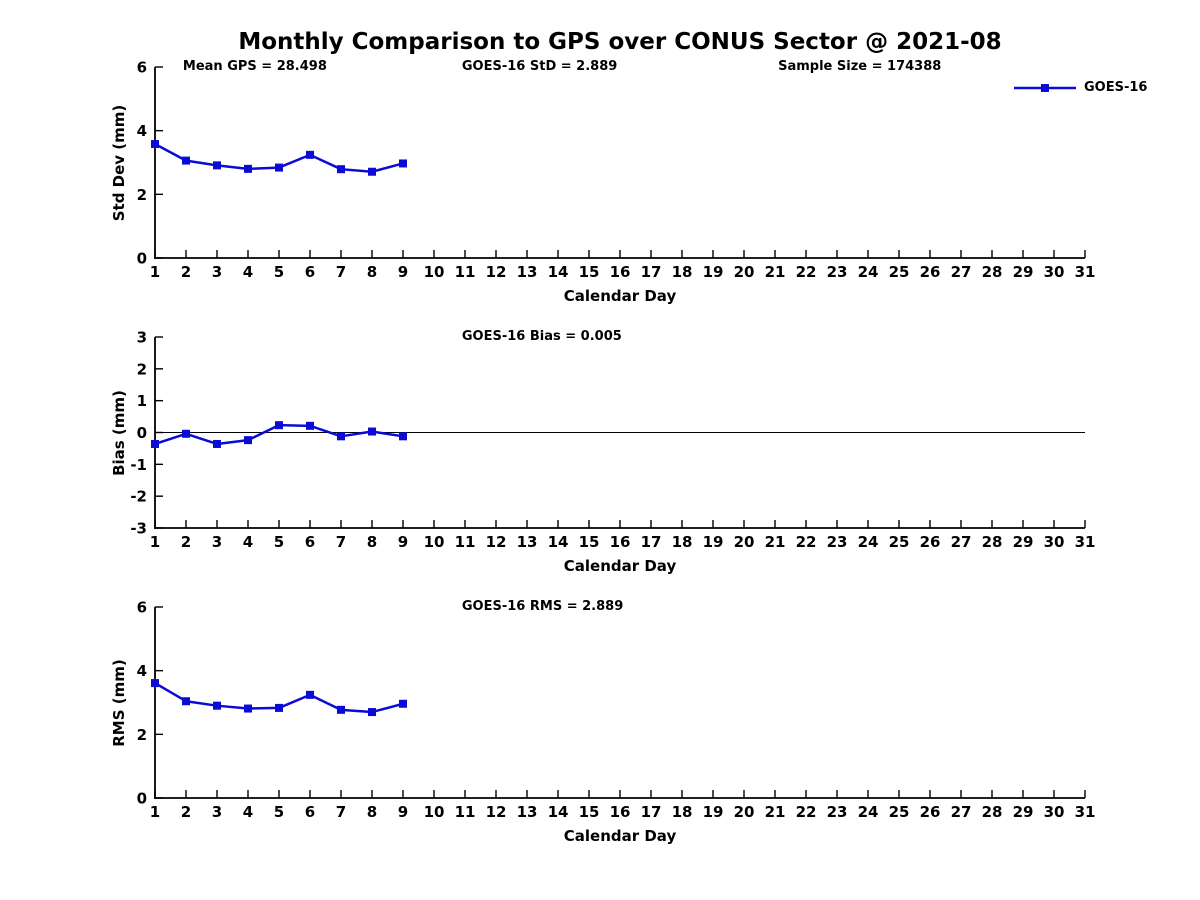  Describe the element at coordinates (992, 272) in the screenshot. I see `svg-text: 28` at that location.